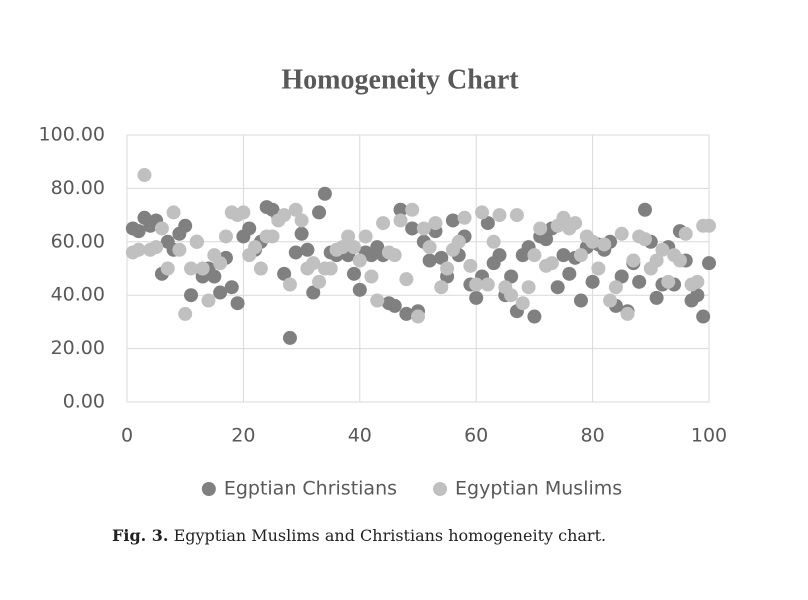 The height and width of the screenshot is (600, 808). Describe the element at coordinates (243, 436) in the screenshot. I see `x-tick-label: 20` at that location.